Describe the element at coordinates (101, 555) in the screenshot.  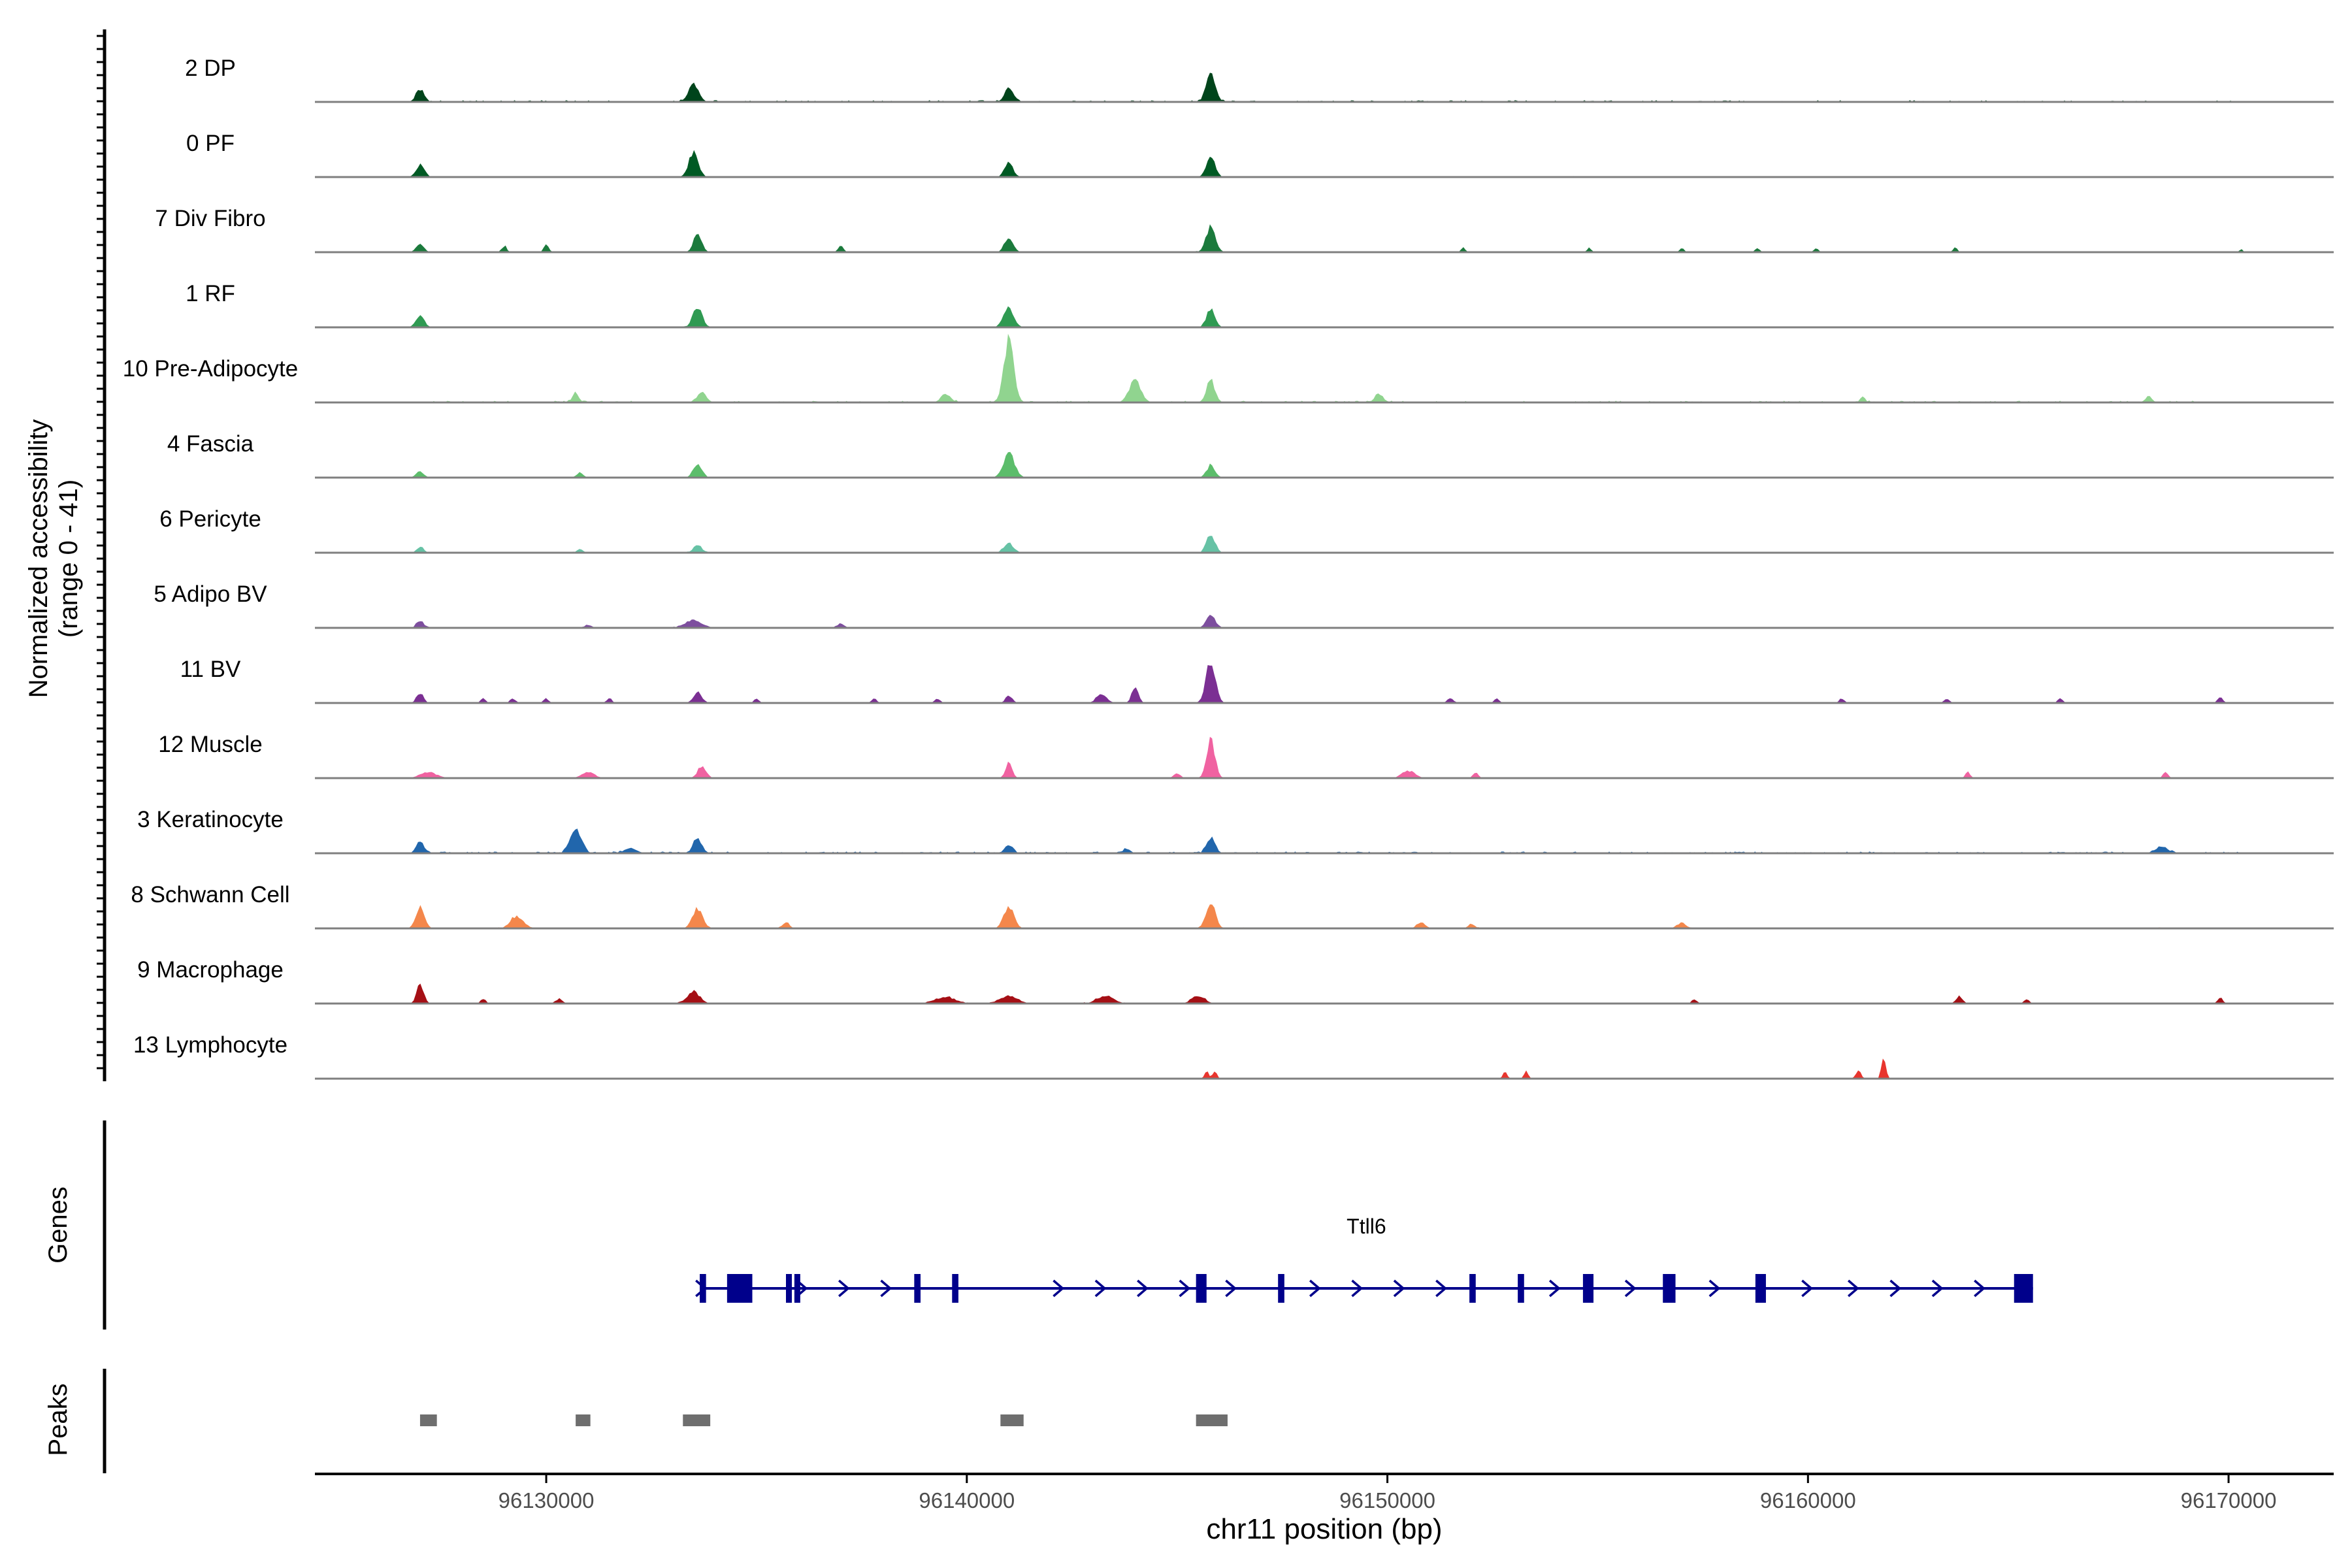
I see `coverage-y-axis` at that location.